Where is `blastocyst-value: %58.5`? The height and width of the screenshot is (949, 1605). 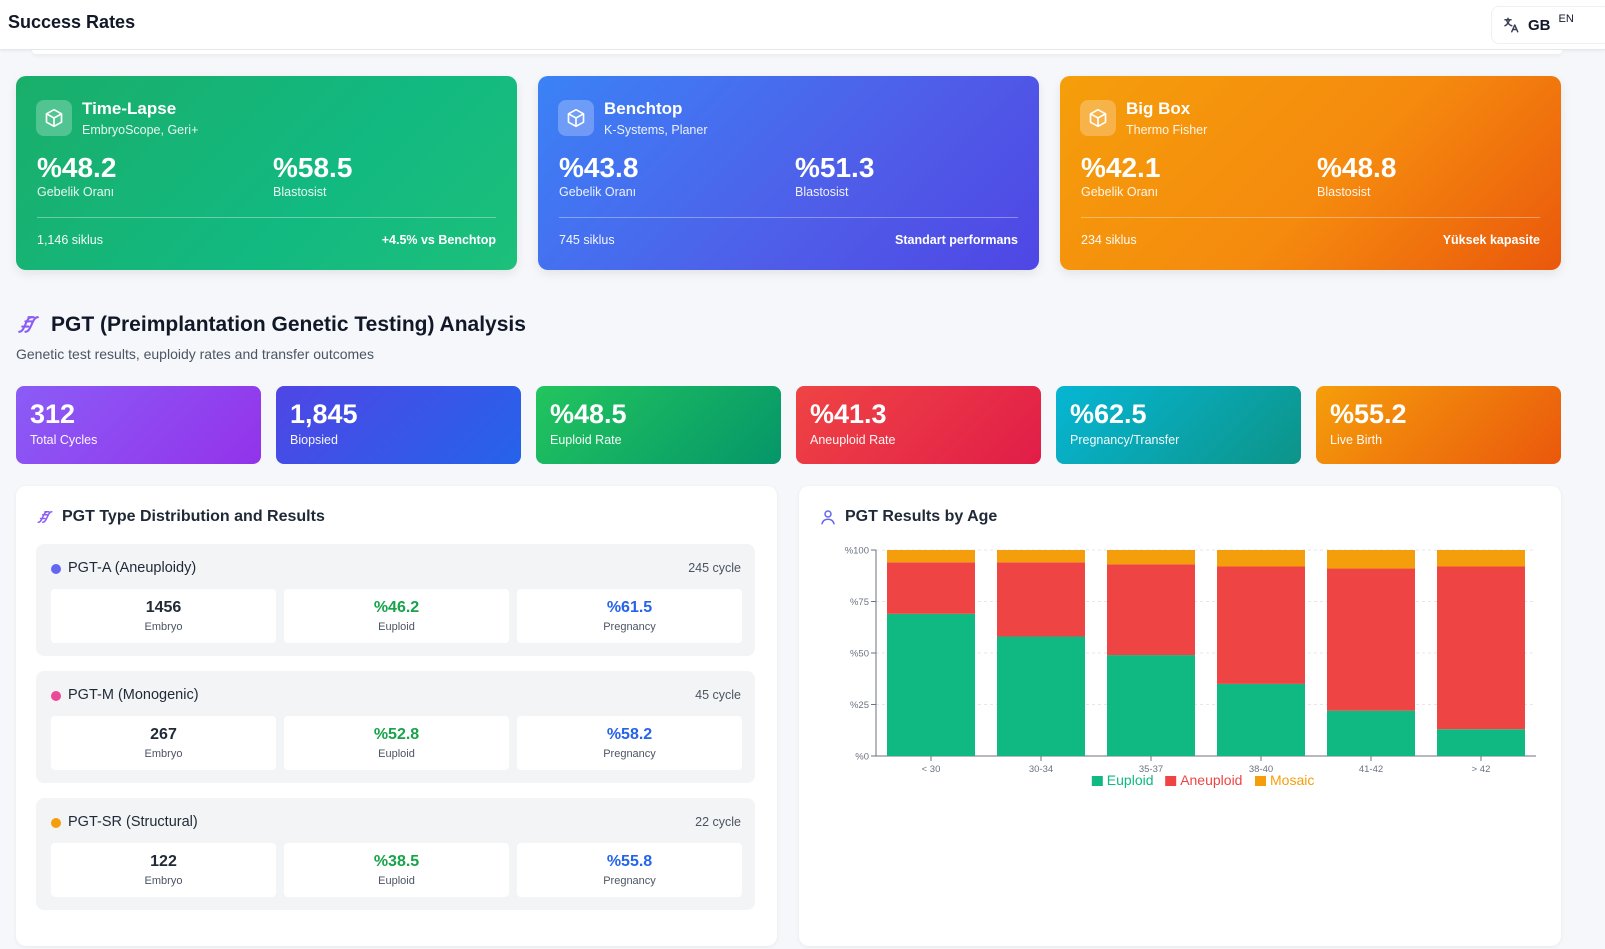
blastocyst-value: %58.5 is located at coordinates (313, 167).